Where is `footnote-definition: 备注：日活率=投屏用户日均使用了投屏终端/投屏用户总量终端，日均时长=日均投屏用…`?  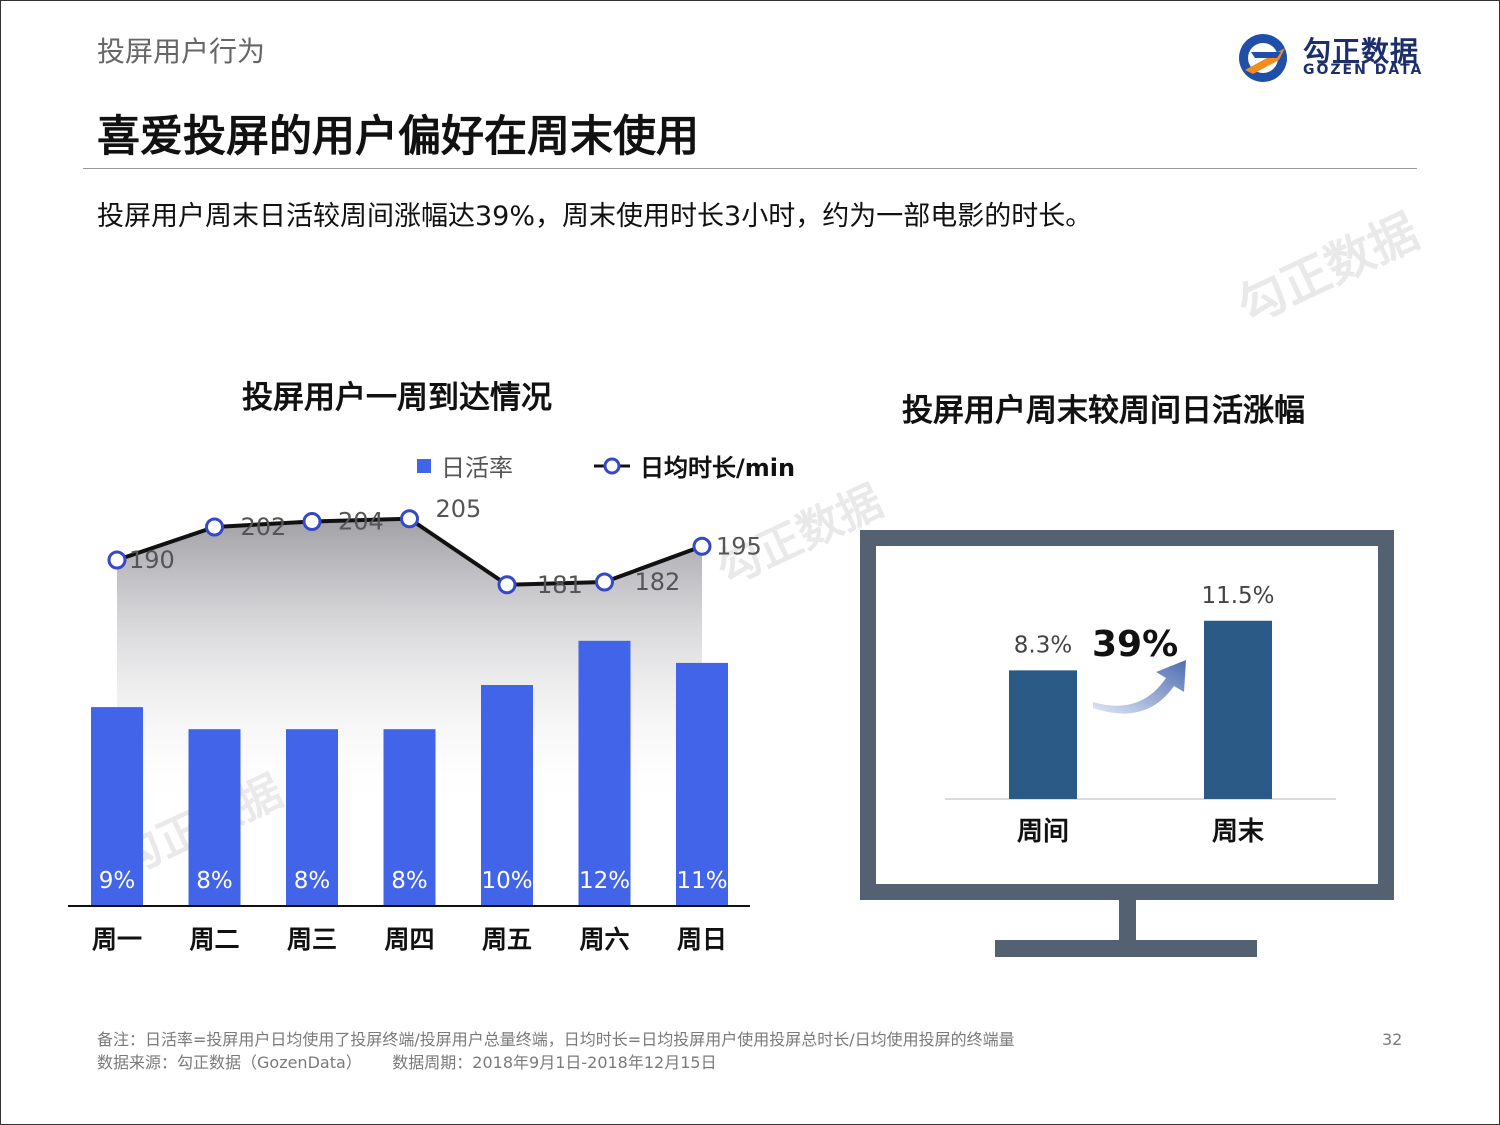 footnote-definition: 备注：日活率=投屏用户日均使用了投屏终端/投屏用户总量终端，日均时长=日均投屏用… is located at coordinates (556, 1039).